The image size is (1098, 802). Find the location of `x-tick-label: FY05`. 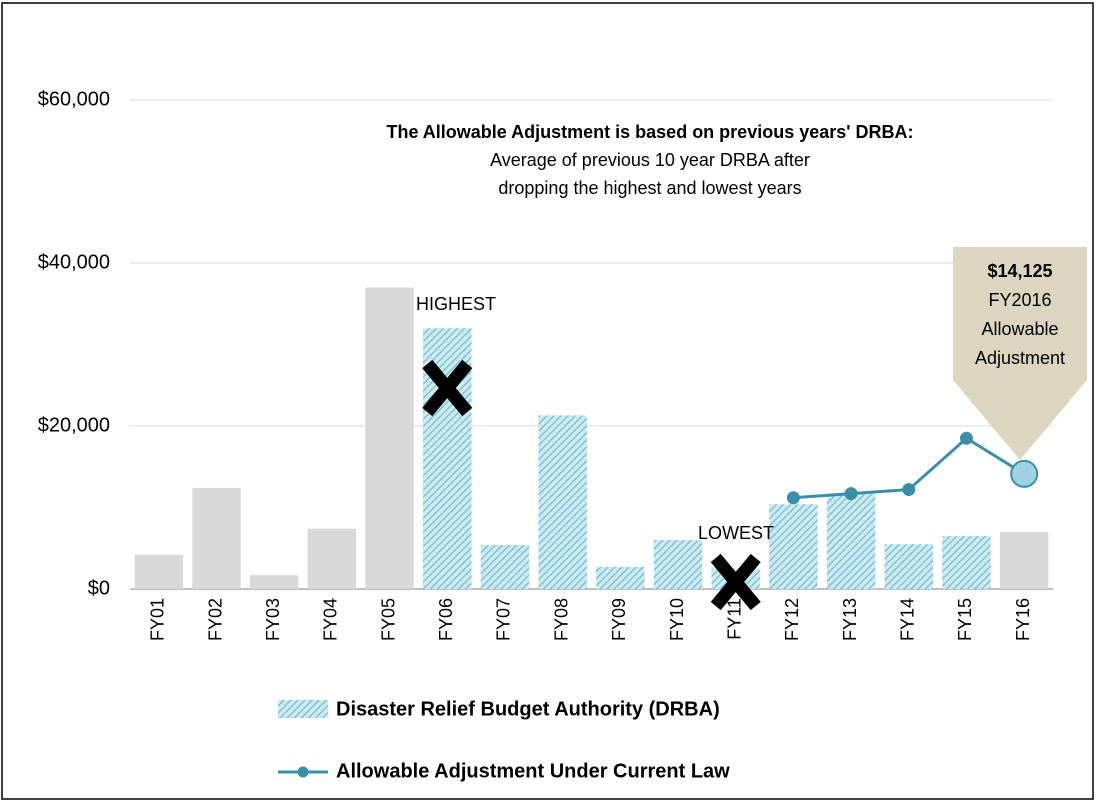

x-tick-label: FY05 is located at coordinates (388, 619).